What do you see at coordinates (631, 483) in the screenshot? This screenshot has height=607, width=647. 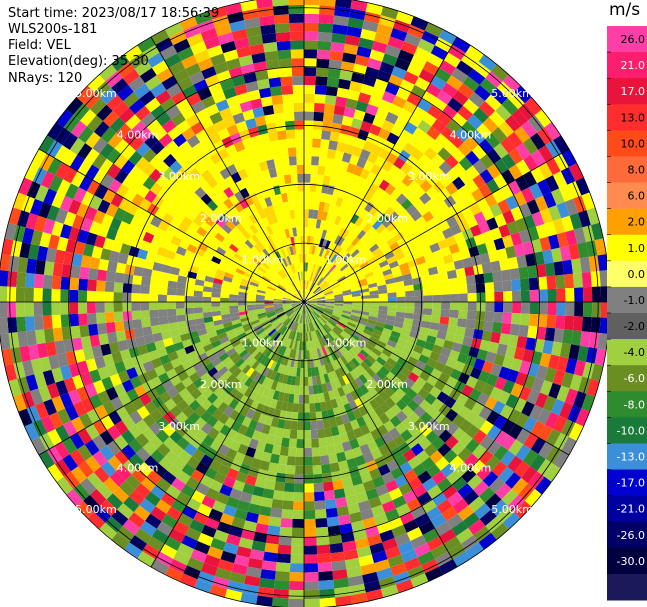 I see `colorbar-tick-label: -17.0` at bounding box center [631, 483].